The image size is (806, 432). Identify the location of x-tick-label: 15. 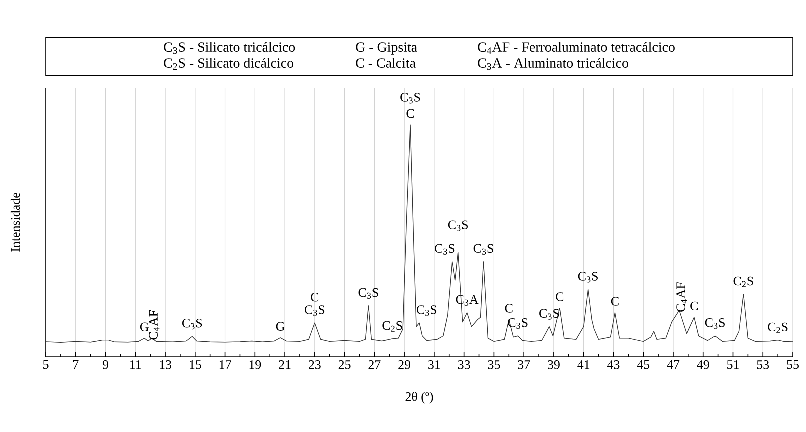
(196, 365).